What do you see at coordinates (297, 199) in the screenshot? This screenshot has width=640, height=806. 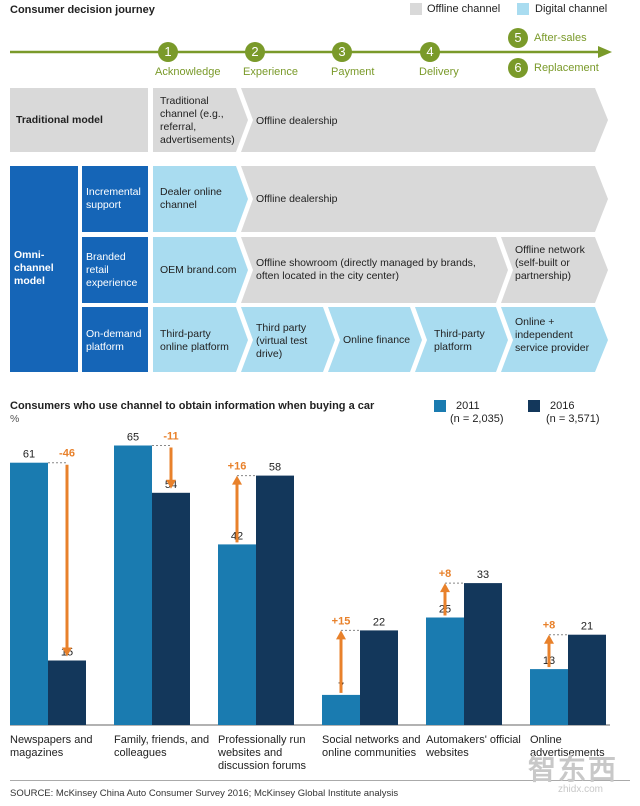 I see `offline-dealership-cell: Offline dealership` at bounding box center [297, 199].